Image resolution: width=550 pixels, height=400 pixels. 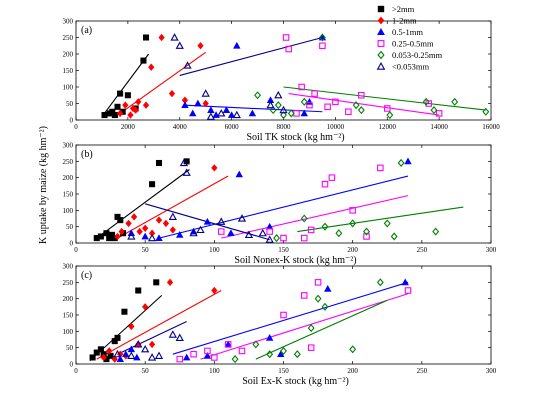 I want to click on legend-label: 0.5-1mm, so click(x=407, y=32).